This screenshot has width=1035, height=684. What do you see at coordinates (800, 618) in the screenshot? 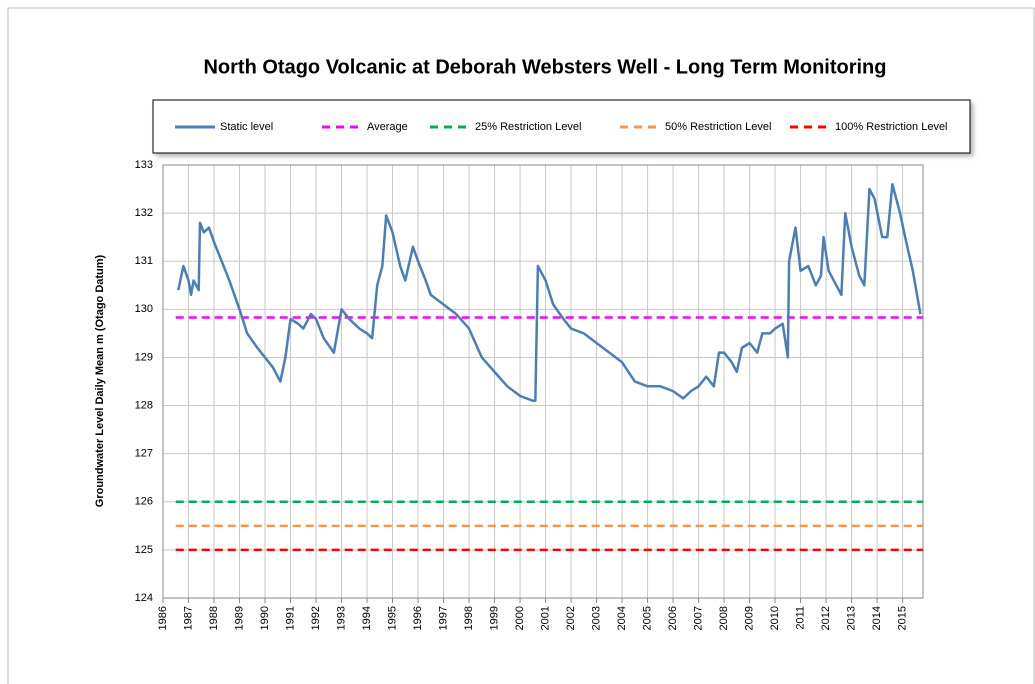
I see `x-tick-label: 2011` at bounding box center [800, 618].